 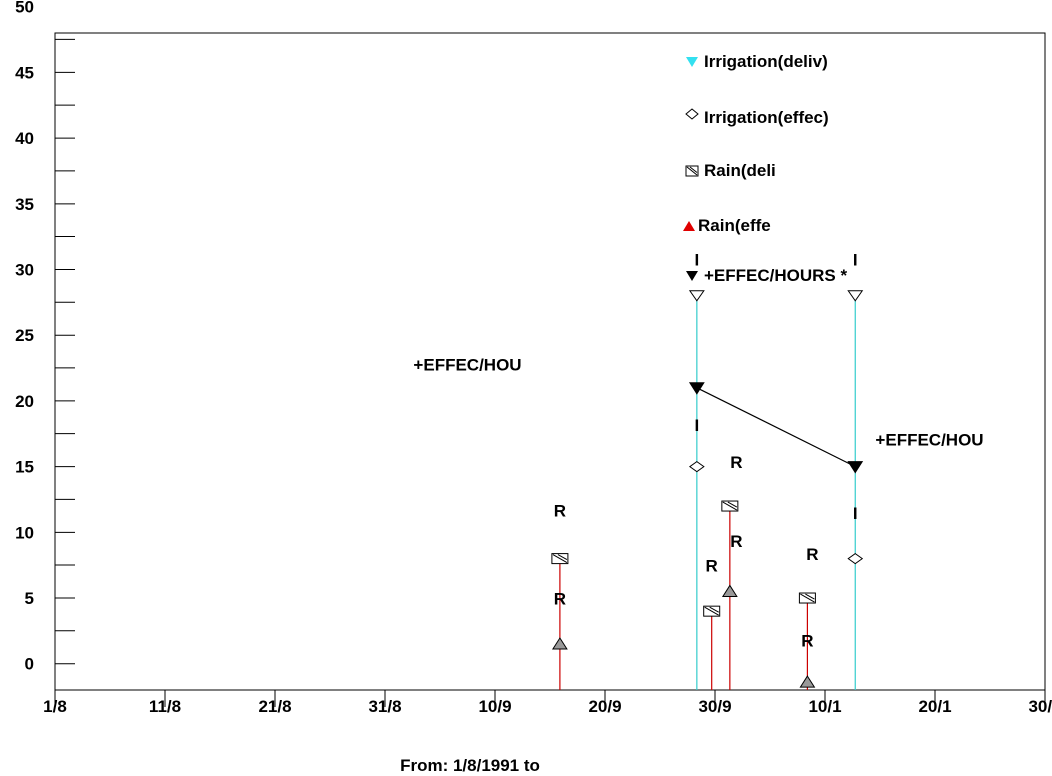 I want to click on legend-label: Rain(deli, so click(x=740, y=170).